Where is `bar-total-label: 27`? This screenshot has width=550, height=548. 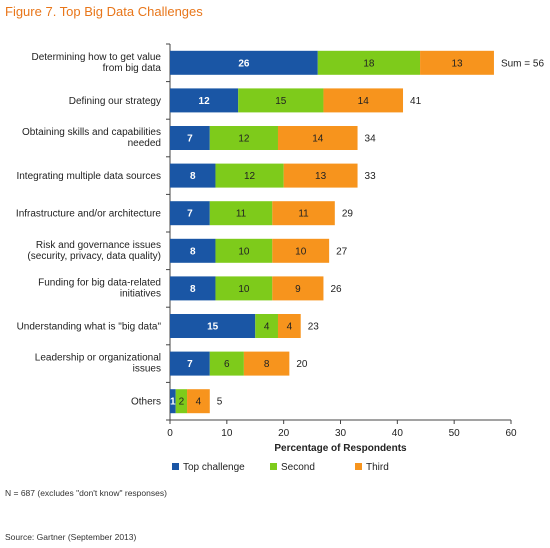
bar-total-label: 27 is located at coordinates (342, 251).